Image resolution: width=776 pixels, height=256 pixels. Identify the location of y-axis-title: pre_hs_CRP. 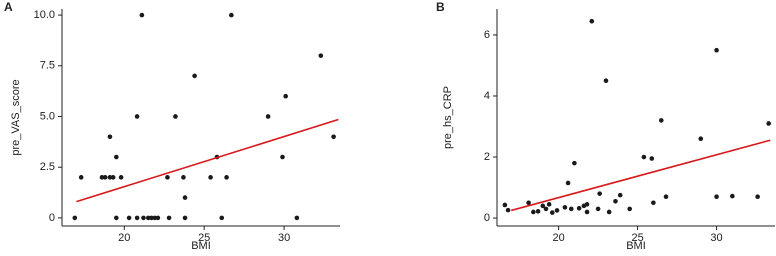
(448, 117).